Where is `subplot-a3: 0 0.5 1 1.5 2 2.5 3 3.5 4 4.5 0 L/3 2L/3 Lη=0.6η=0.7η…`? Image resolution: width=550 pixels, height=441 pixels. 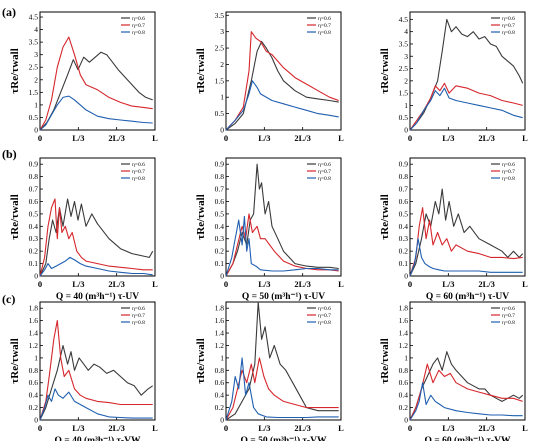 subplot-a3: 0 0.5 1 1.5 2 2.5 3 3.5 4 4.5 0 L/3 2L/3 Lη=0.6η=0.7η… is located at coordinates (453, 77).